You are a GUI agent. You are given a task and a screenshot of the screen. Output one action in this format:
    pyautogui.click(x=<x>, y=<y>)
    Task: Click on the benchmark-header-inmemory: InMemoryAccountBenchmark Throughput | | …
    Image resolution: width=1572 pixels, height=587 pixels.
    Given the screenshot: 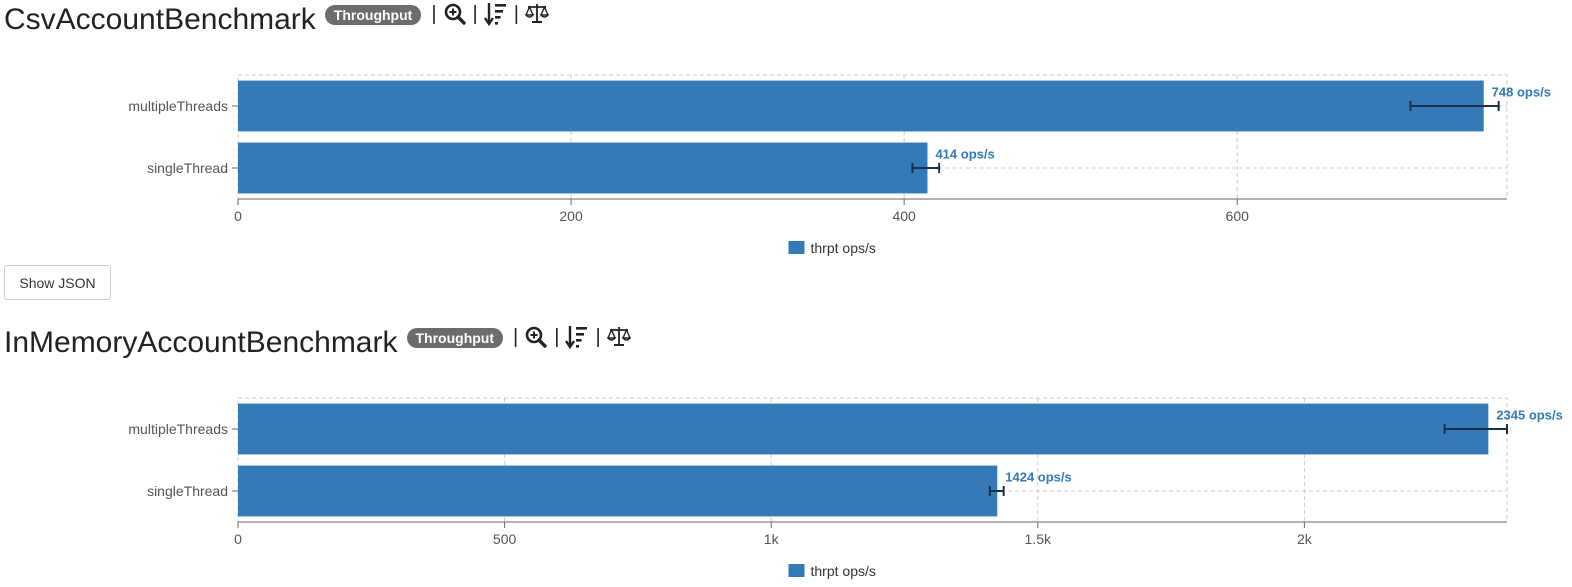 What is the action you would take?
    pyautogui.click(x=318, y=343)
    